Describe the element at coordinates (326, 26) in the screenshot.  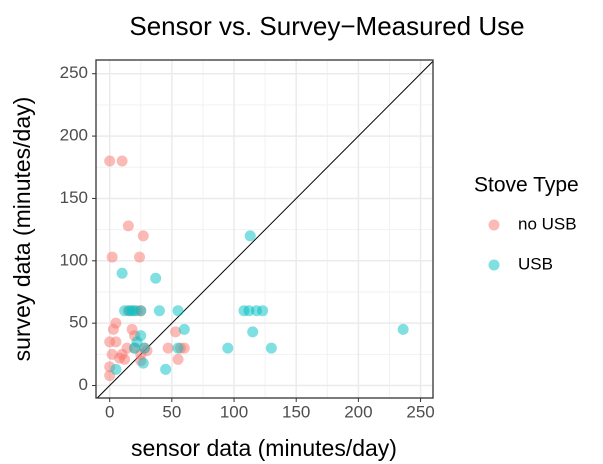
I see `chart-title: Sensor vs. Survey−Measured Use` at that location.